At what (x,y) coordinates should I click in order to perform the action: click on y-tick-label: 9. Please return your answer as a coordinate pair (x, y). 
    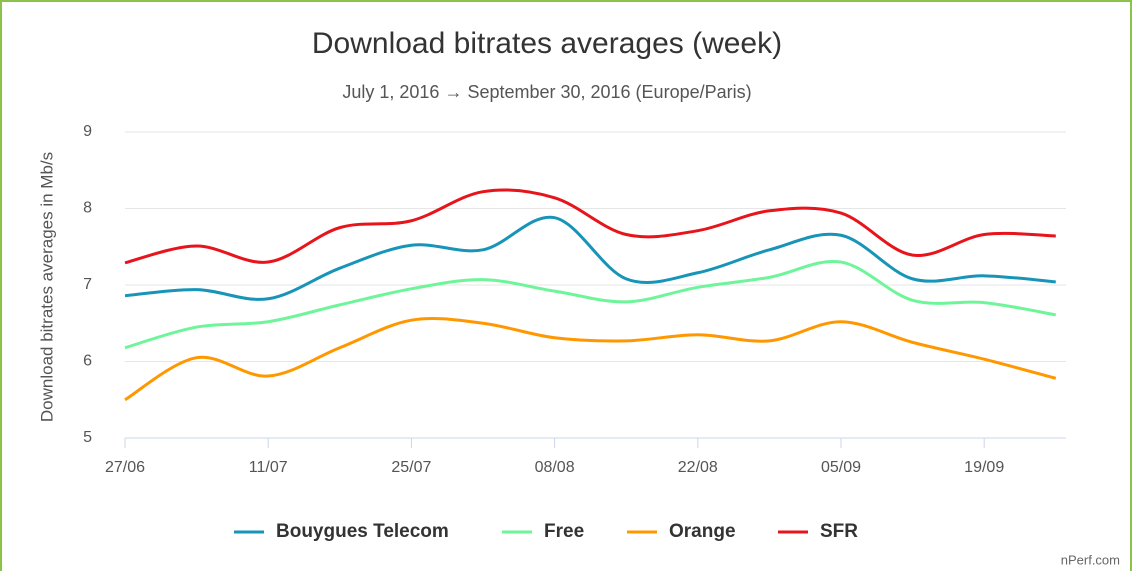
    Looking at the image, I should click on (87, 131).